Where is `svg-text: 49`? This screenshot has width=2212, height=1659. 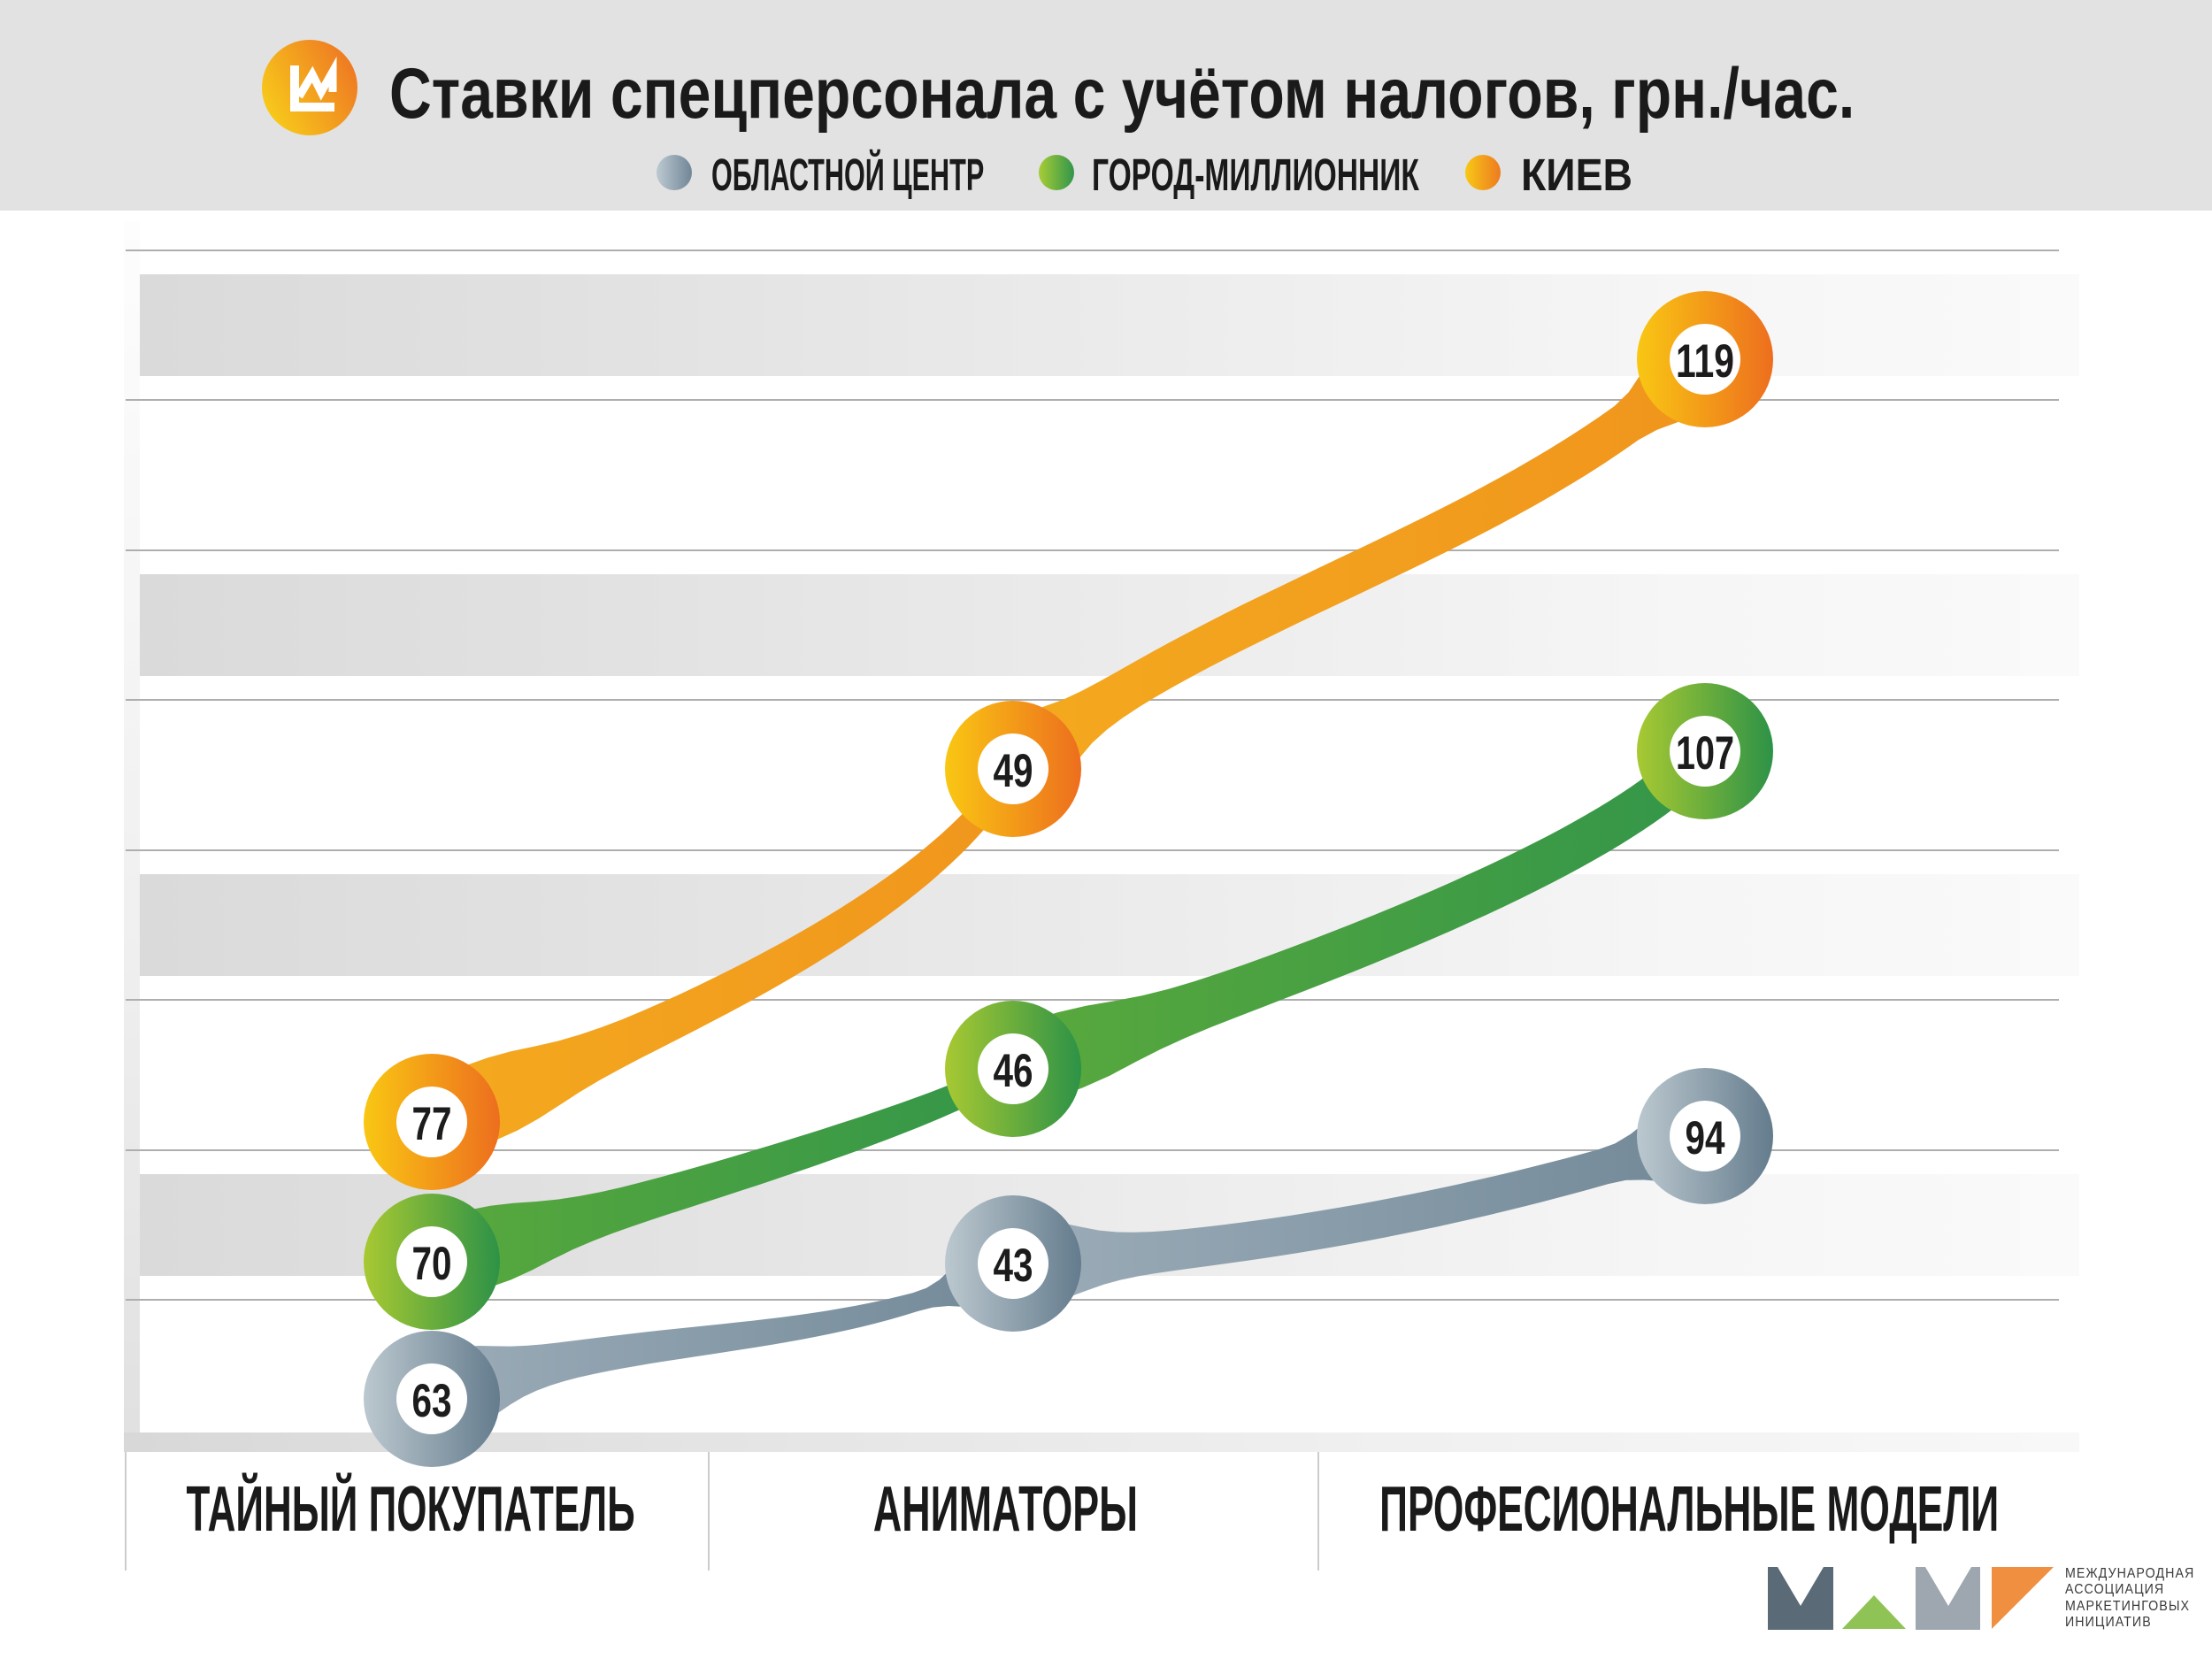
svg-text: 49 is located at coordinates (1014, 771).